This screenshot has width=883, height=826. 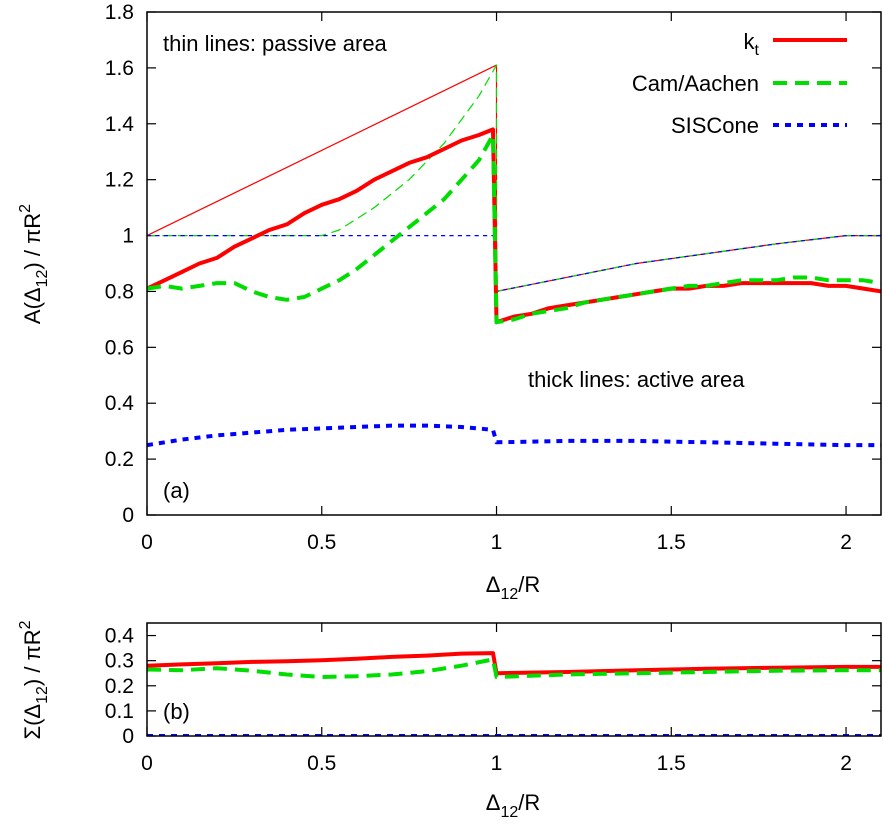 What do you see at coordinates (34, 264) in the screenshot?
I see `panel-a-ylabel: A(Δ12) / πR2` at bounding box center [34, 264].